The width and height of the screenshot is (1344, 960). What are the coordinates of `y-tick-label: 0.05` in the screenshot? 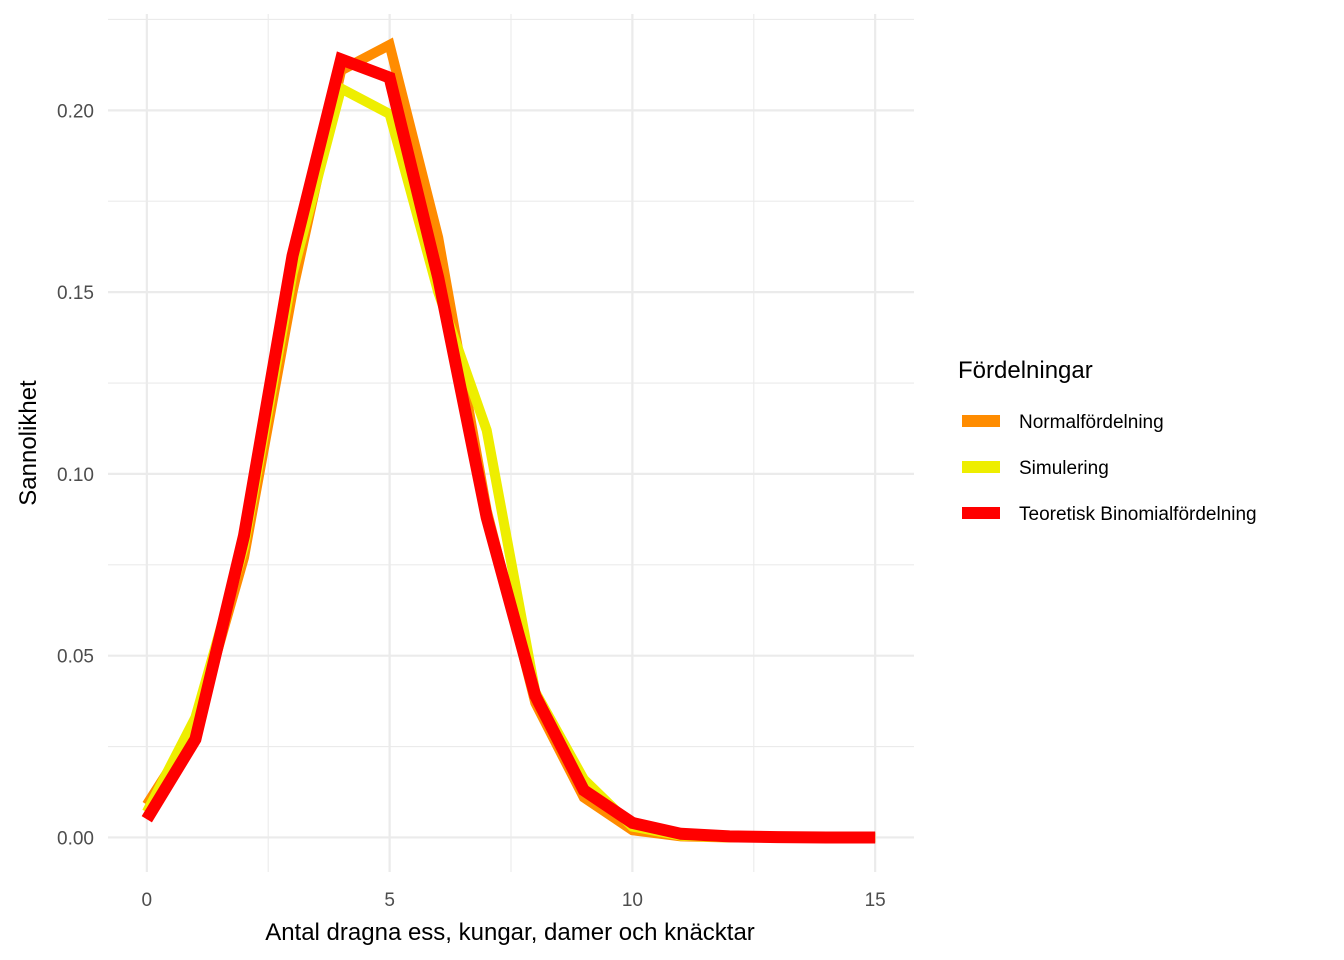 It's located at (75, 657).